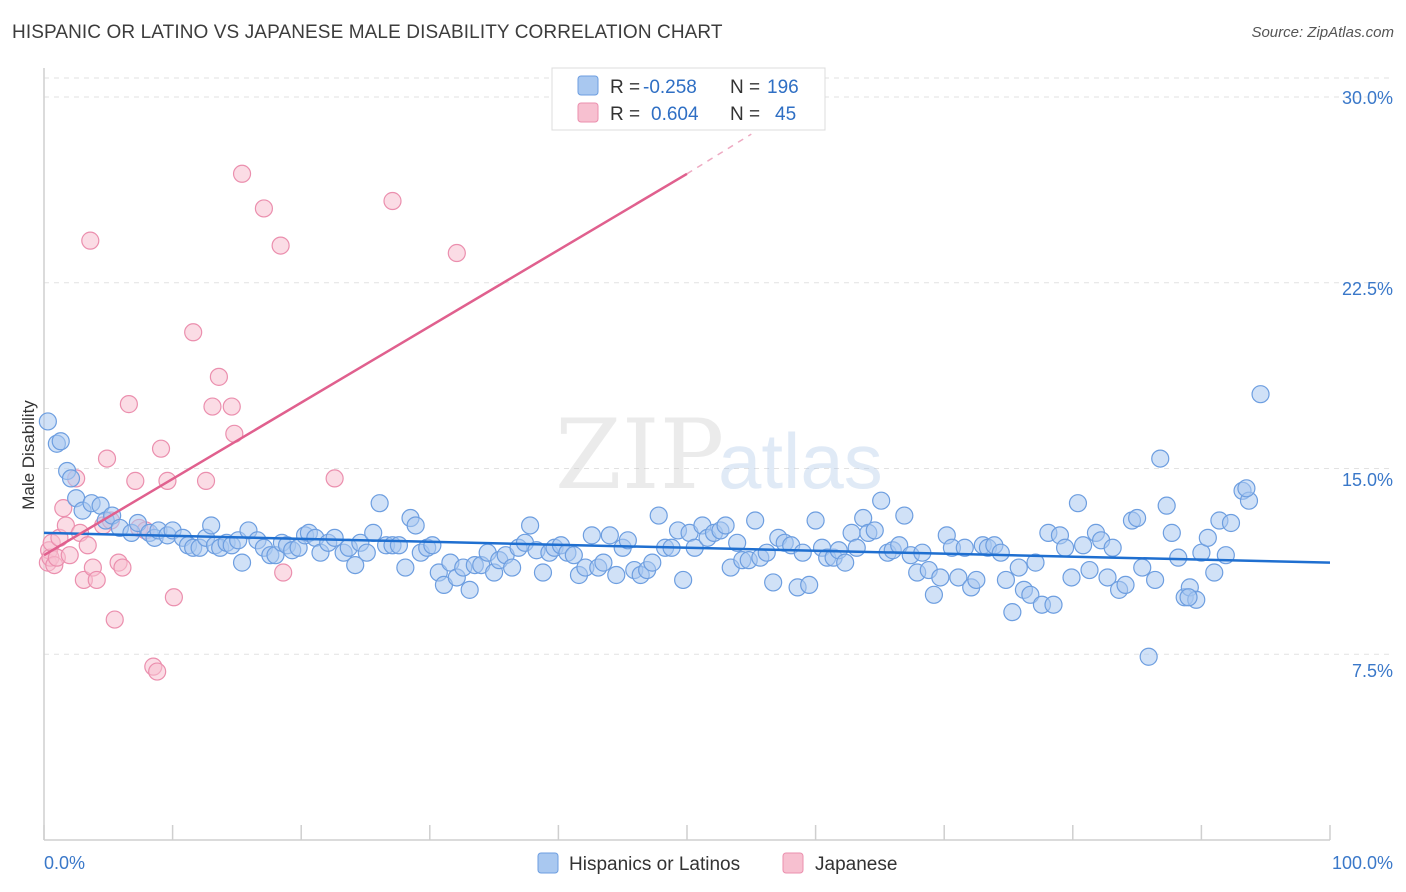  What do you see at coordinates (785, 114) in the screenshot?
I see `legend-n-value-2: 45` at bounding box center [785, 114].